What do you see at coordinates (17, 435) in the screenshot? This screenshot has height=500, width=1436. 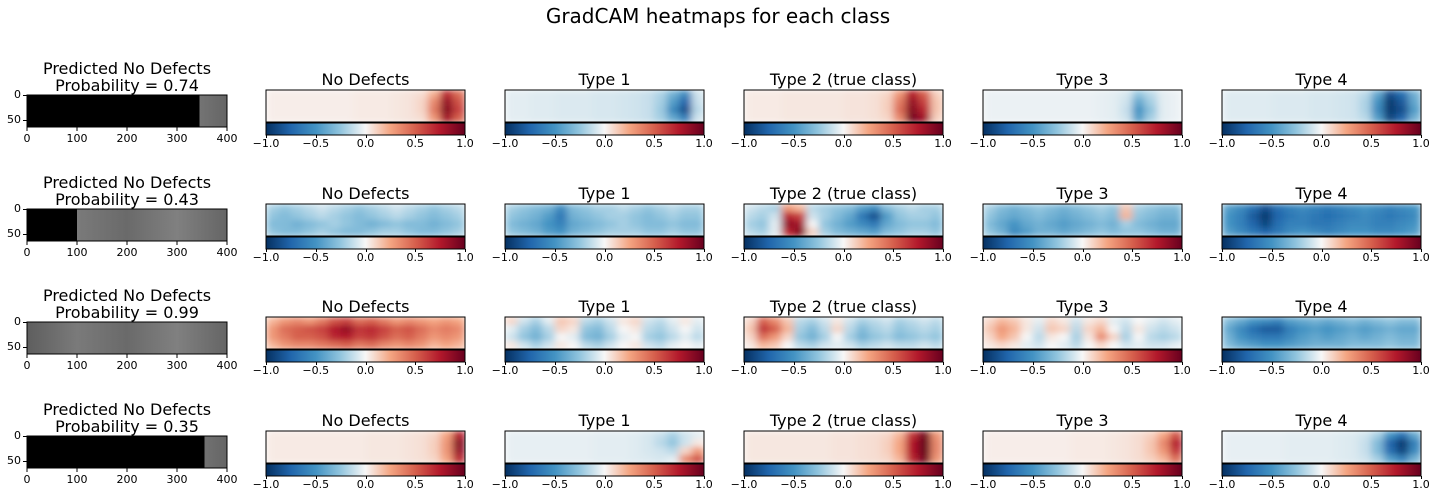 I see `y-tick-label: 0` at bounding box center [17, 435].